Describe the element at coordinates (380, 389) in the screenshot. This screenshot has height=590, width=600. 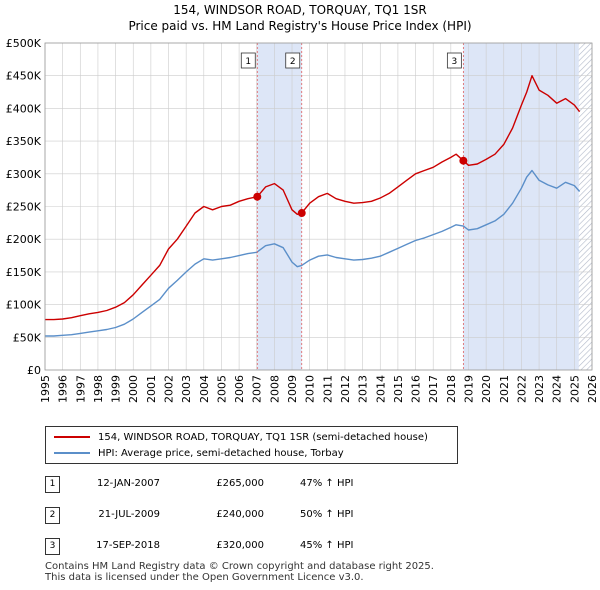
I see `x-tick-label: 2014` at that location.